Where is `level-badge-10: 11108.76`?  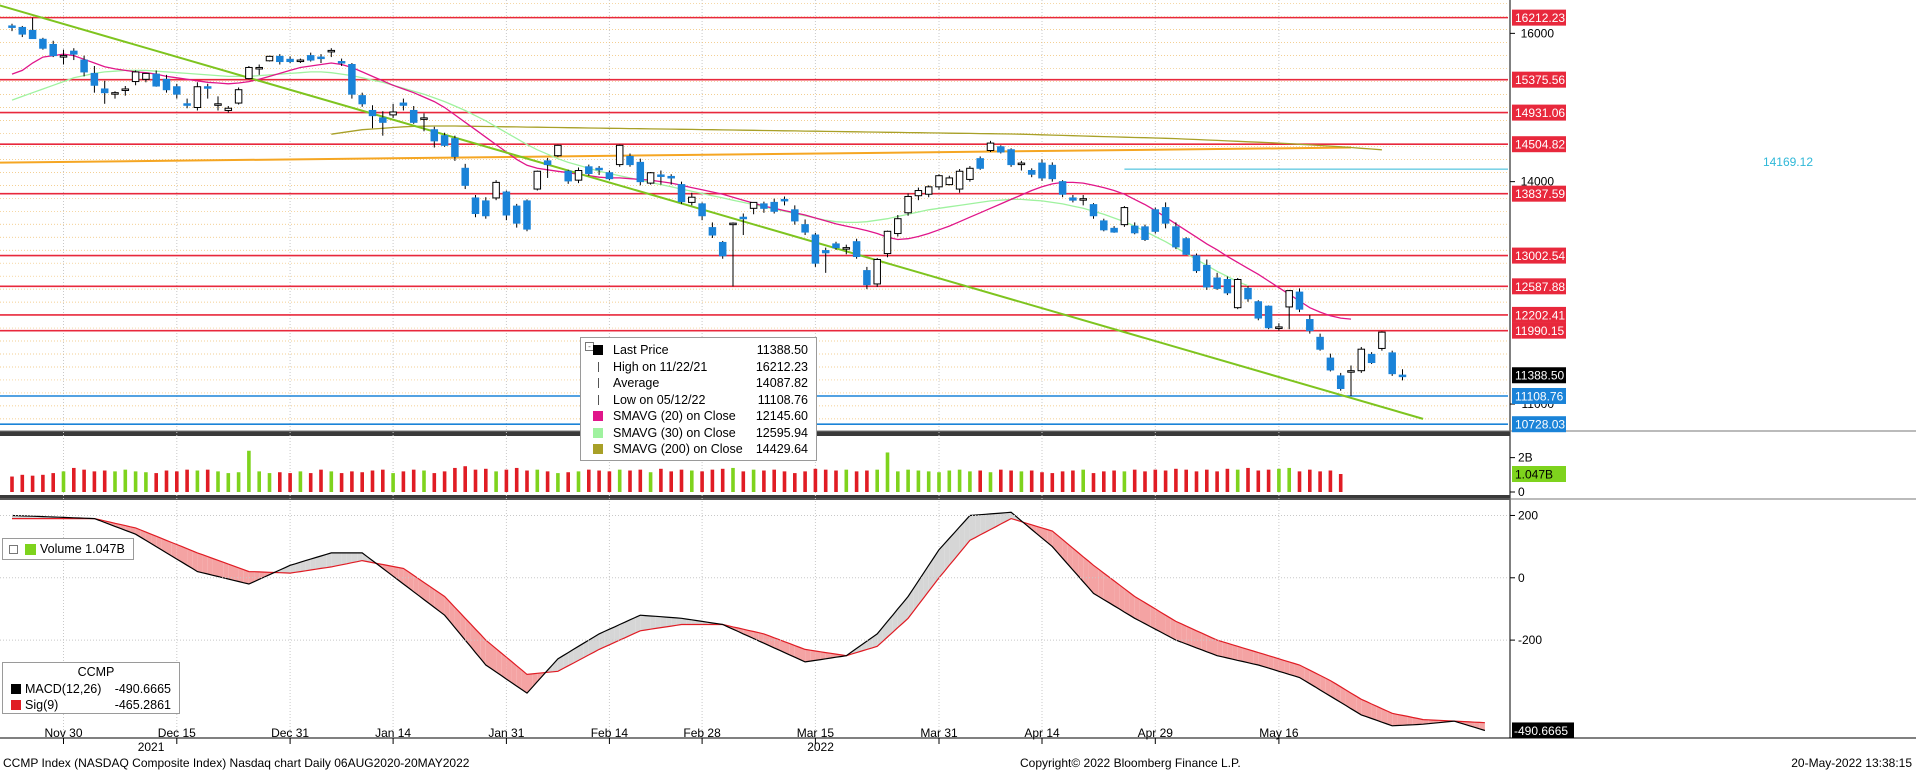 level-badge-10: 11108.76 is located at coordinates (1539, 395).